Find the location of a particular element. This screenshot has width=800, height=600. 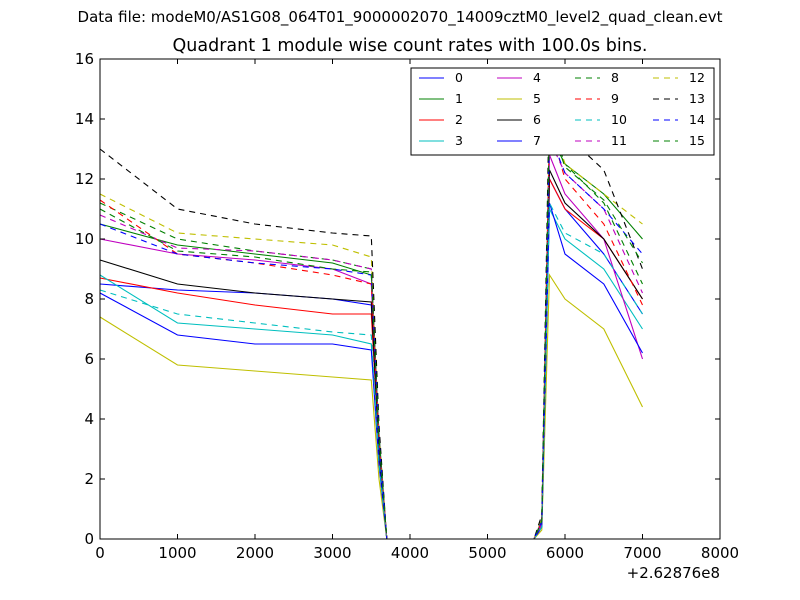

x-tick-label: 8000 is located at coordinates (720, 553).